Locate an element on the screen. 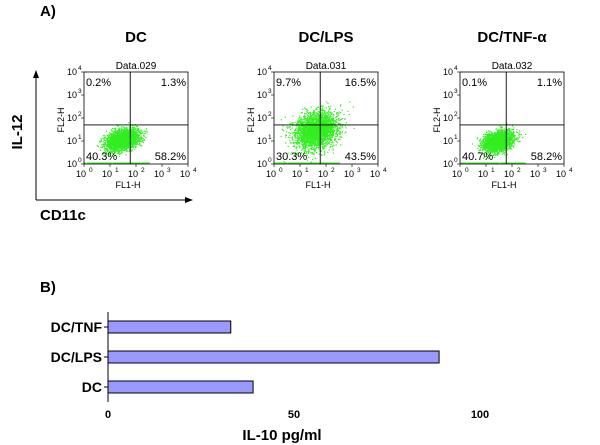  x-tick-label: 10 is located at coordinates (185, 174).